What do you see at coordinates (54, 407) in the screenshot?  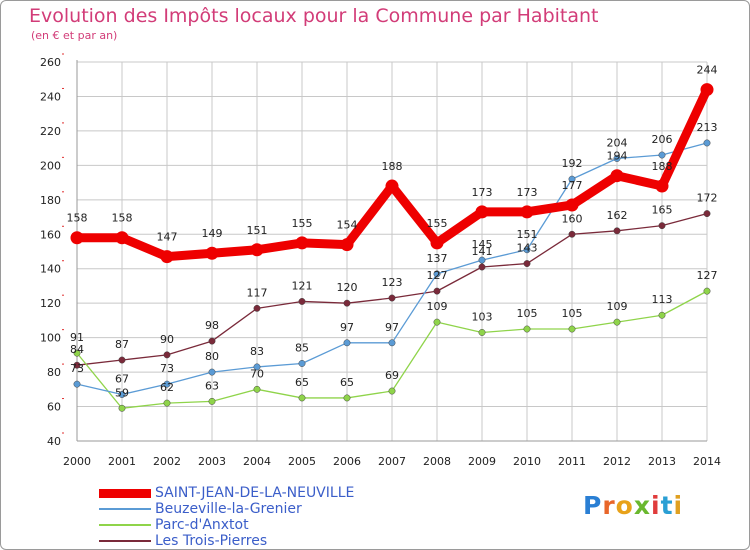 I see `y-tick-label: 60` at bounding box center [54, 407].